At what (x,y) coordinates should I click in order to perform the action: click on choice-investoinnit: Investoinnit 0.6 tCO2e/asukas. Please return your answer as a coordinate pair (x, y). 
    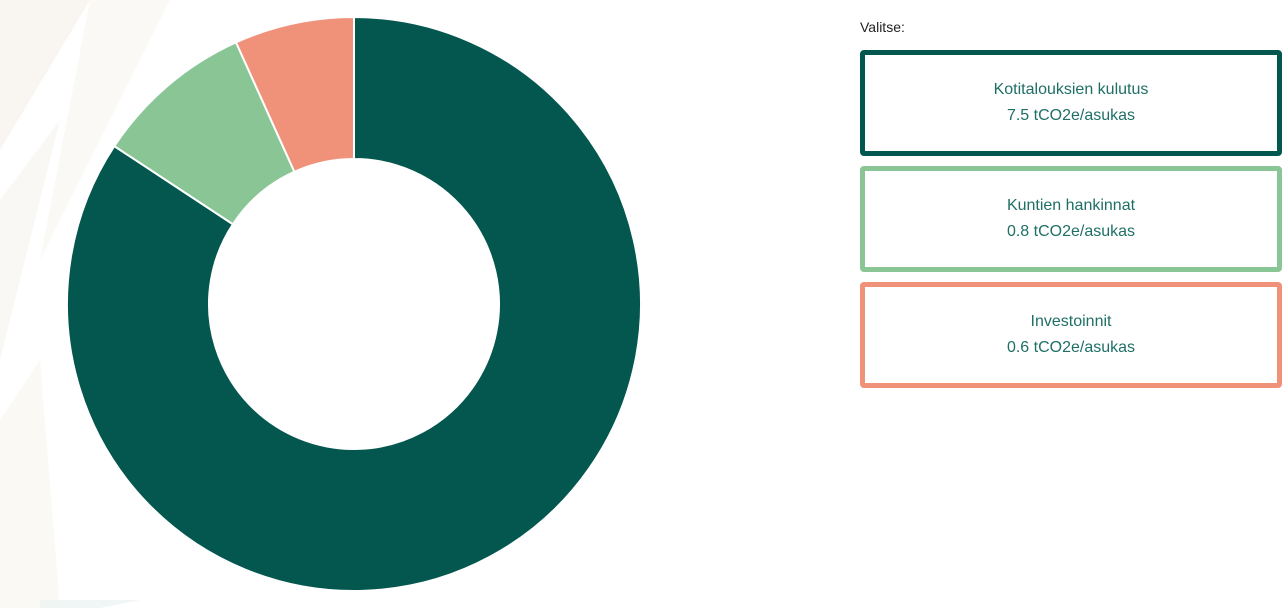
    Looking at the image, I should click on (1071, 335).